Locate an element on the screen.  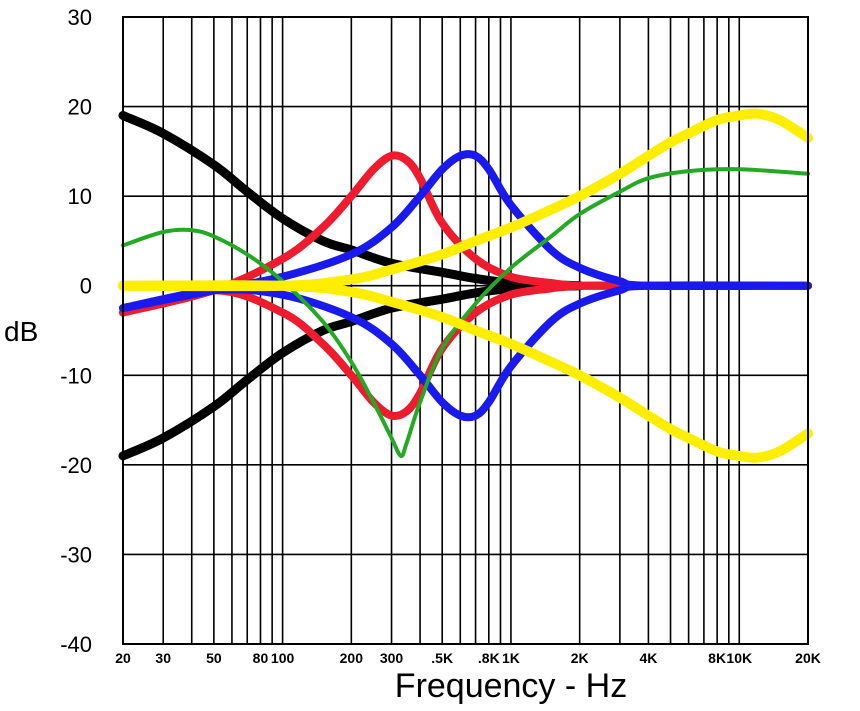
x-tick-label: 80 is located at coordinates (261, 658).